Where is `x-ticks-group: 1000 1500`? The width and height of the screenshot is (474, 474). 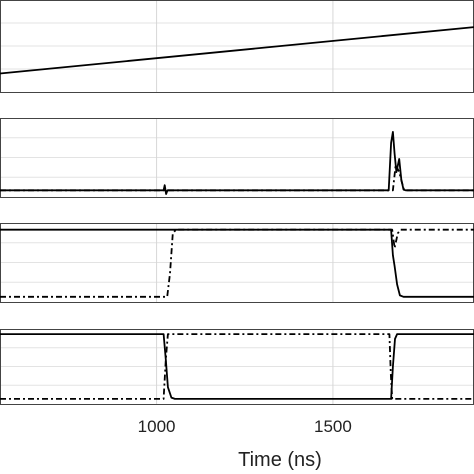
x-ticks-group: 1000 1500 is located at coordinates (245, 426).